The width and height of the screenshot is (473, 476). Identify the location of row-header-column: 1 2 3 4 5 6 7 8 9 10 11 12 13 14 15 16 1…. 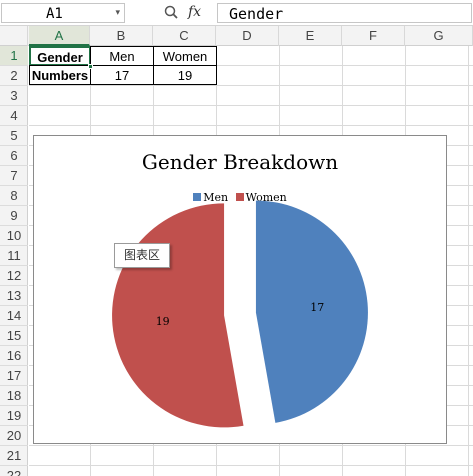
(14, 261).